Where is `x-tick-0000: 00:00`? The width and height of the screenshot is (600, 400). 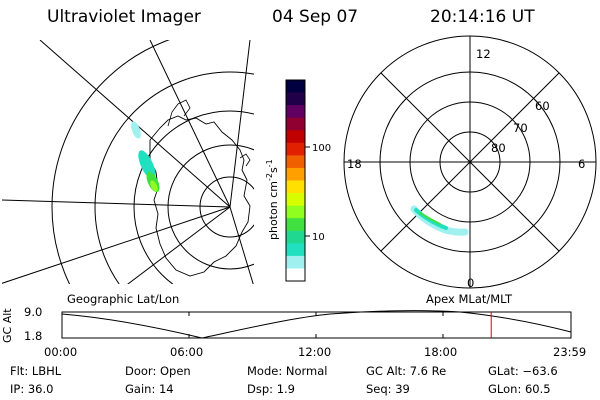 x-tick-0000: 00:00 is located at coordinates (61, 352).